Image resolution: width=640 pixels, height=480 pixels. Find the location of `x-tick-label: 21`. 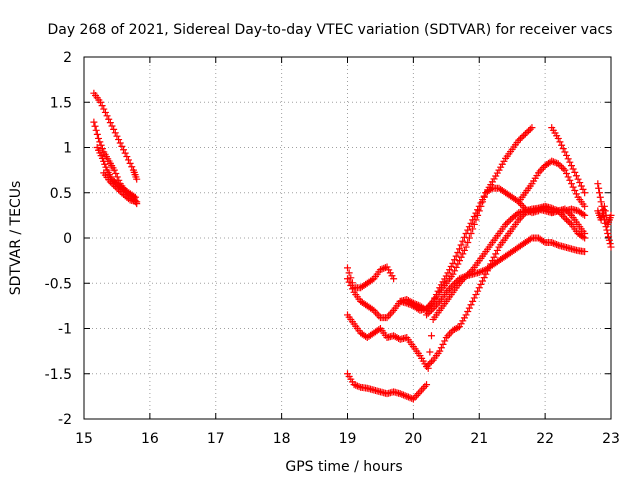

x-tick-label: 21 is located at coordinates (479, 439).